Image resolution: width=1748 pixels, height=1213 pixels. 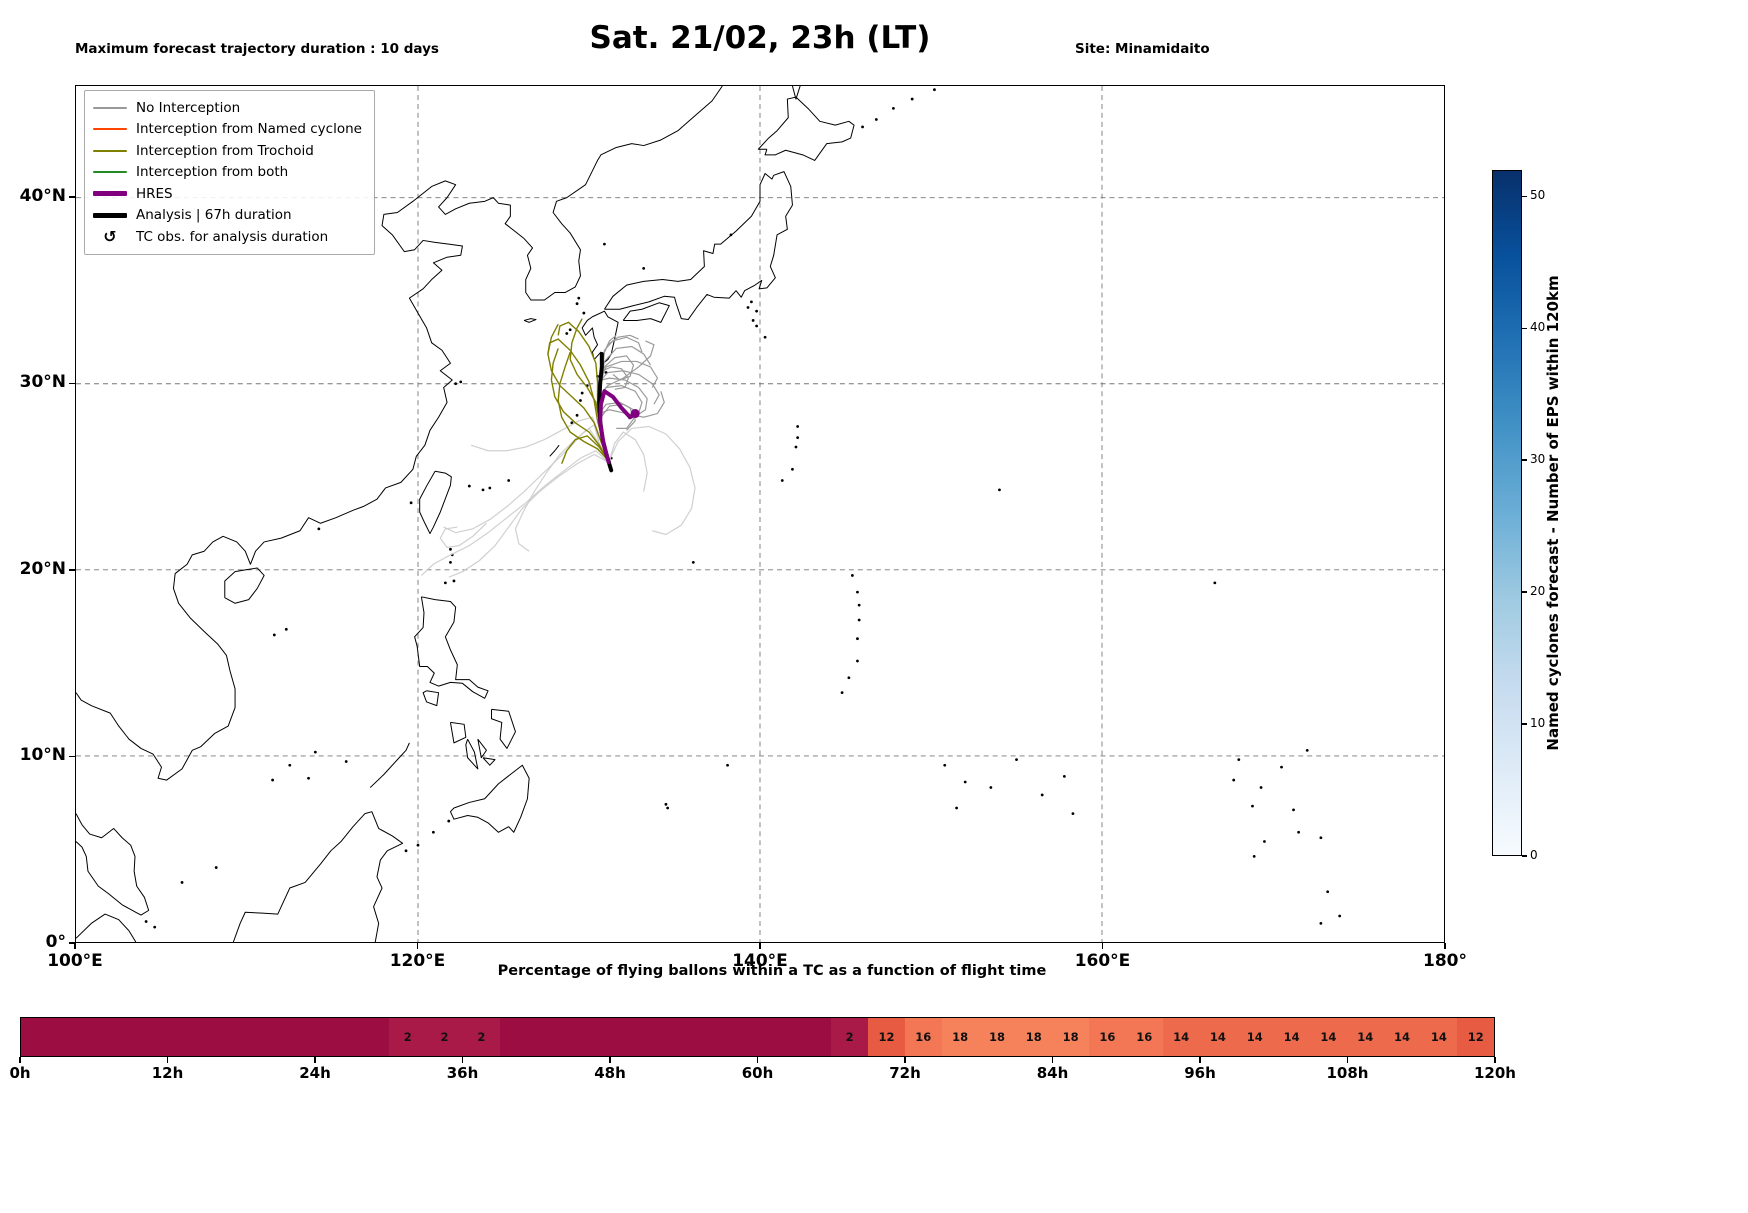 I want to click on x-axis-tick-label: 180°, so click(x=1445, y=961).